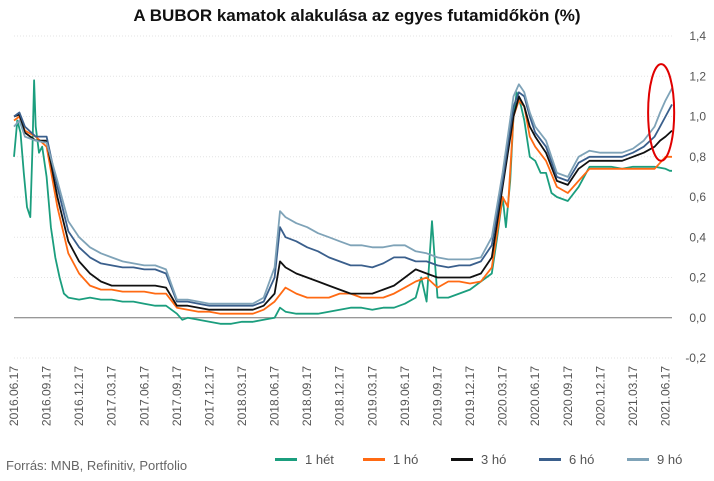 This screenshot has height=481, width=714. What do you see at coordinates (503, 396) in the screenshot?
I see `x-tick-label: 2020.03.17` at bounding box center [503, 396].